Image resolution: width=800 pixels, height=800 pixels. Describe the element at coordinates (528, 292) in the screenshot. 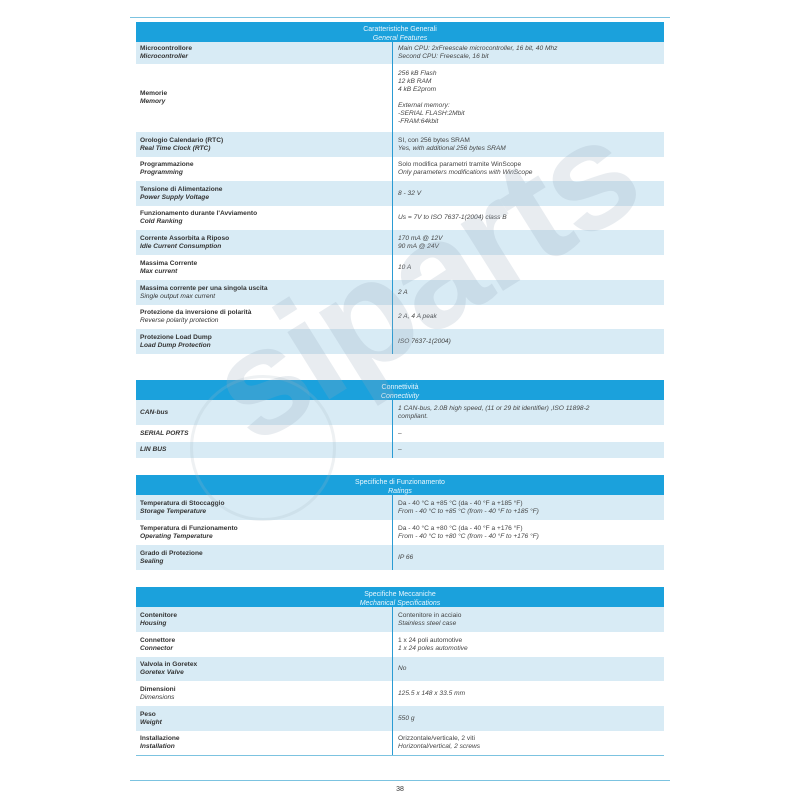

I see `spec-value: 2 A` at that location.